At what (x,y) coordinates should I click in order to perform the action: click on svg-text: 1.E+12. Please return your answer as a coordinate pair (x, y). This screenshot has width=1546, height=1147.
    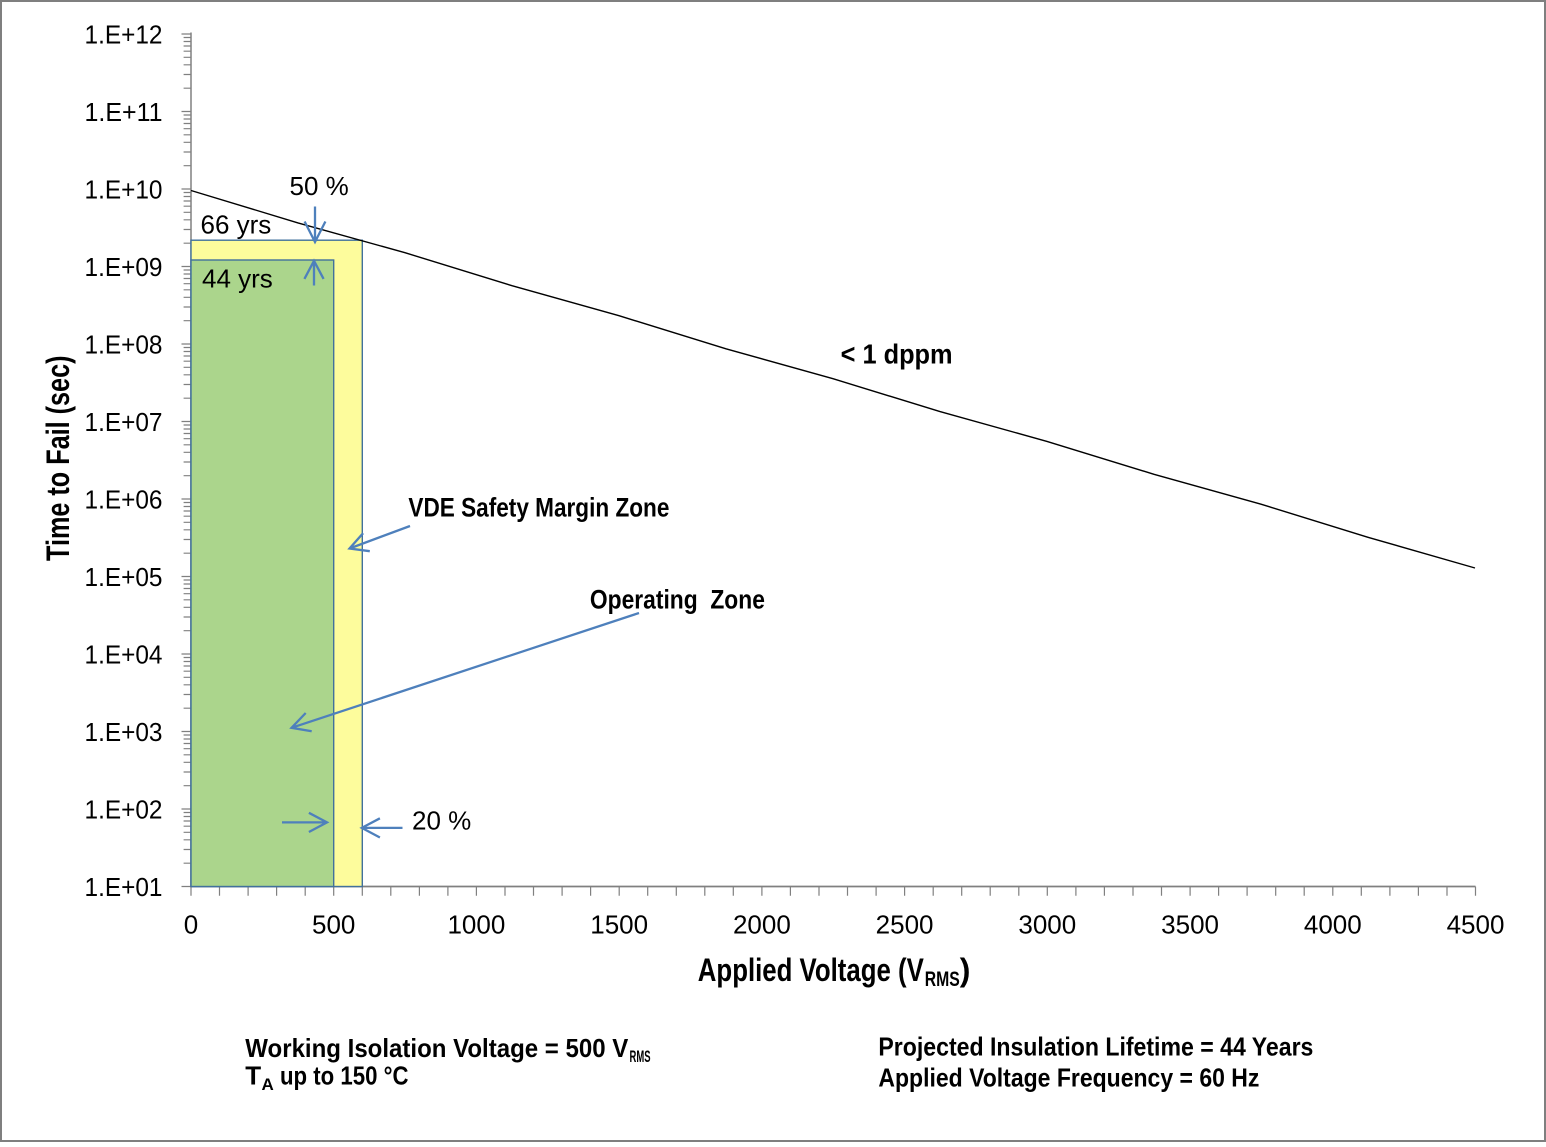
    Looking at the image, I should click on (124, 35).